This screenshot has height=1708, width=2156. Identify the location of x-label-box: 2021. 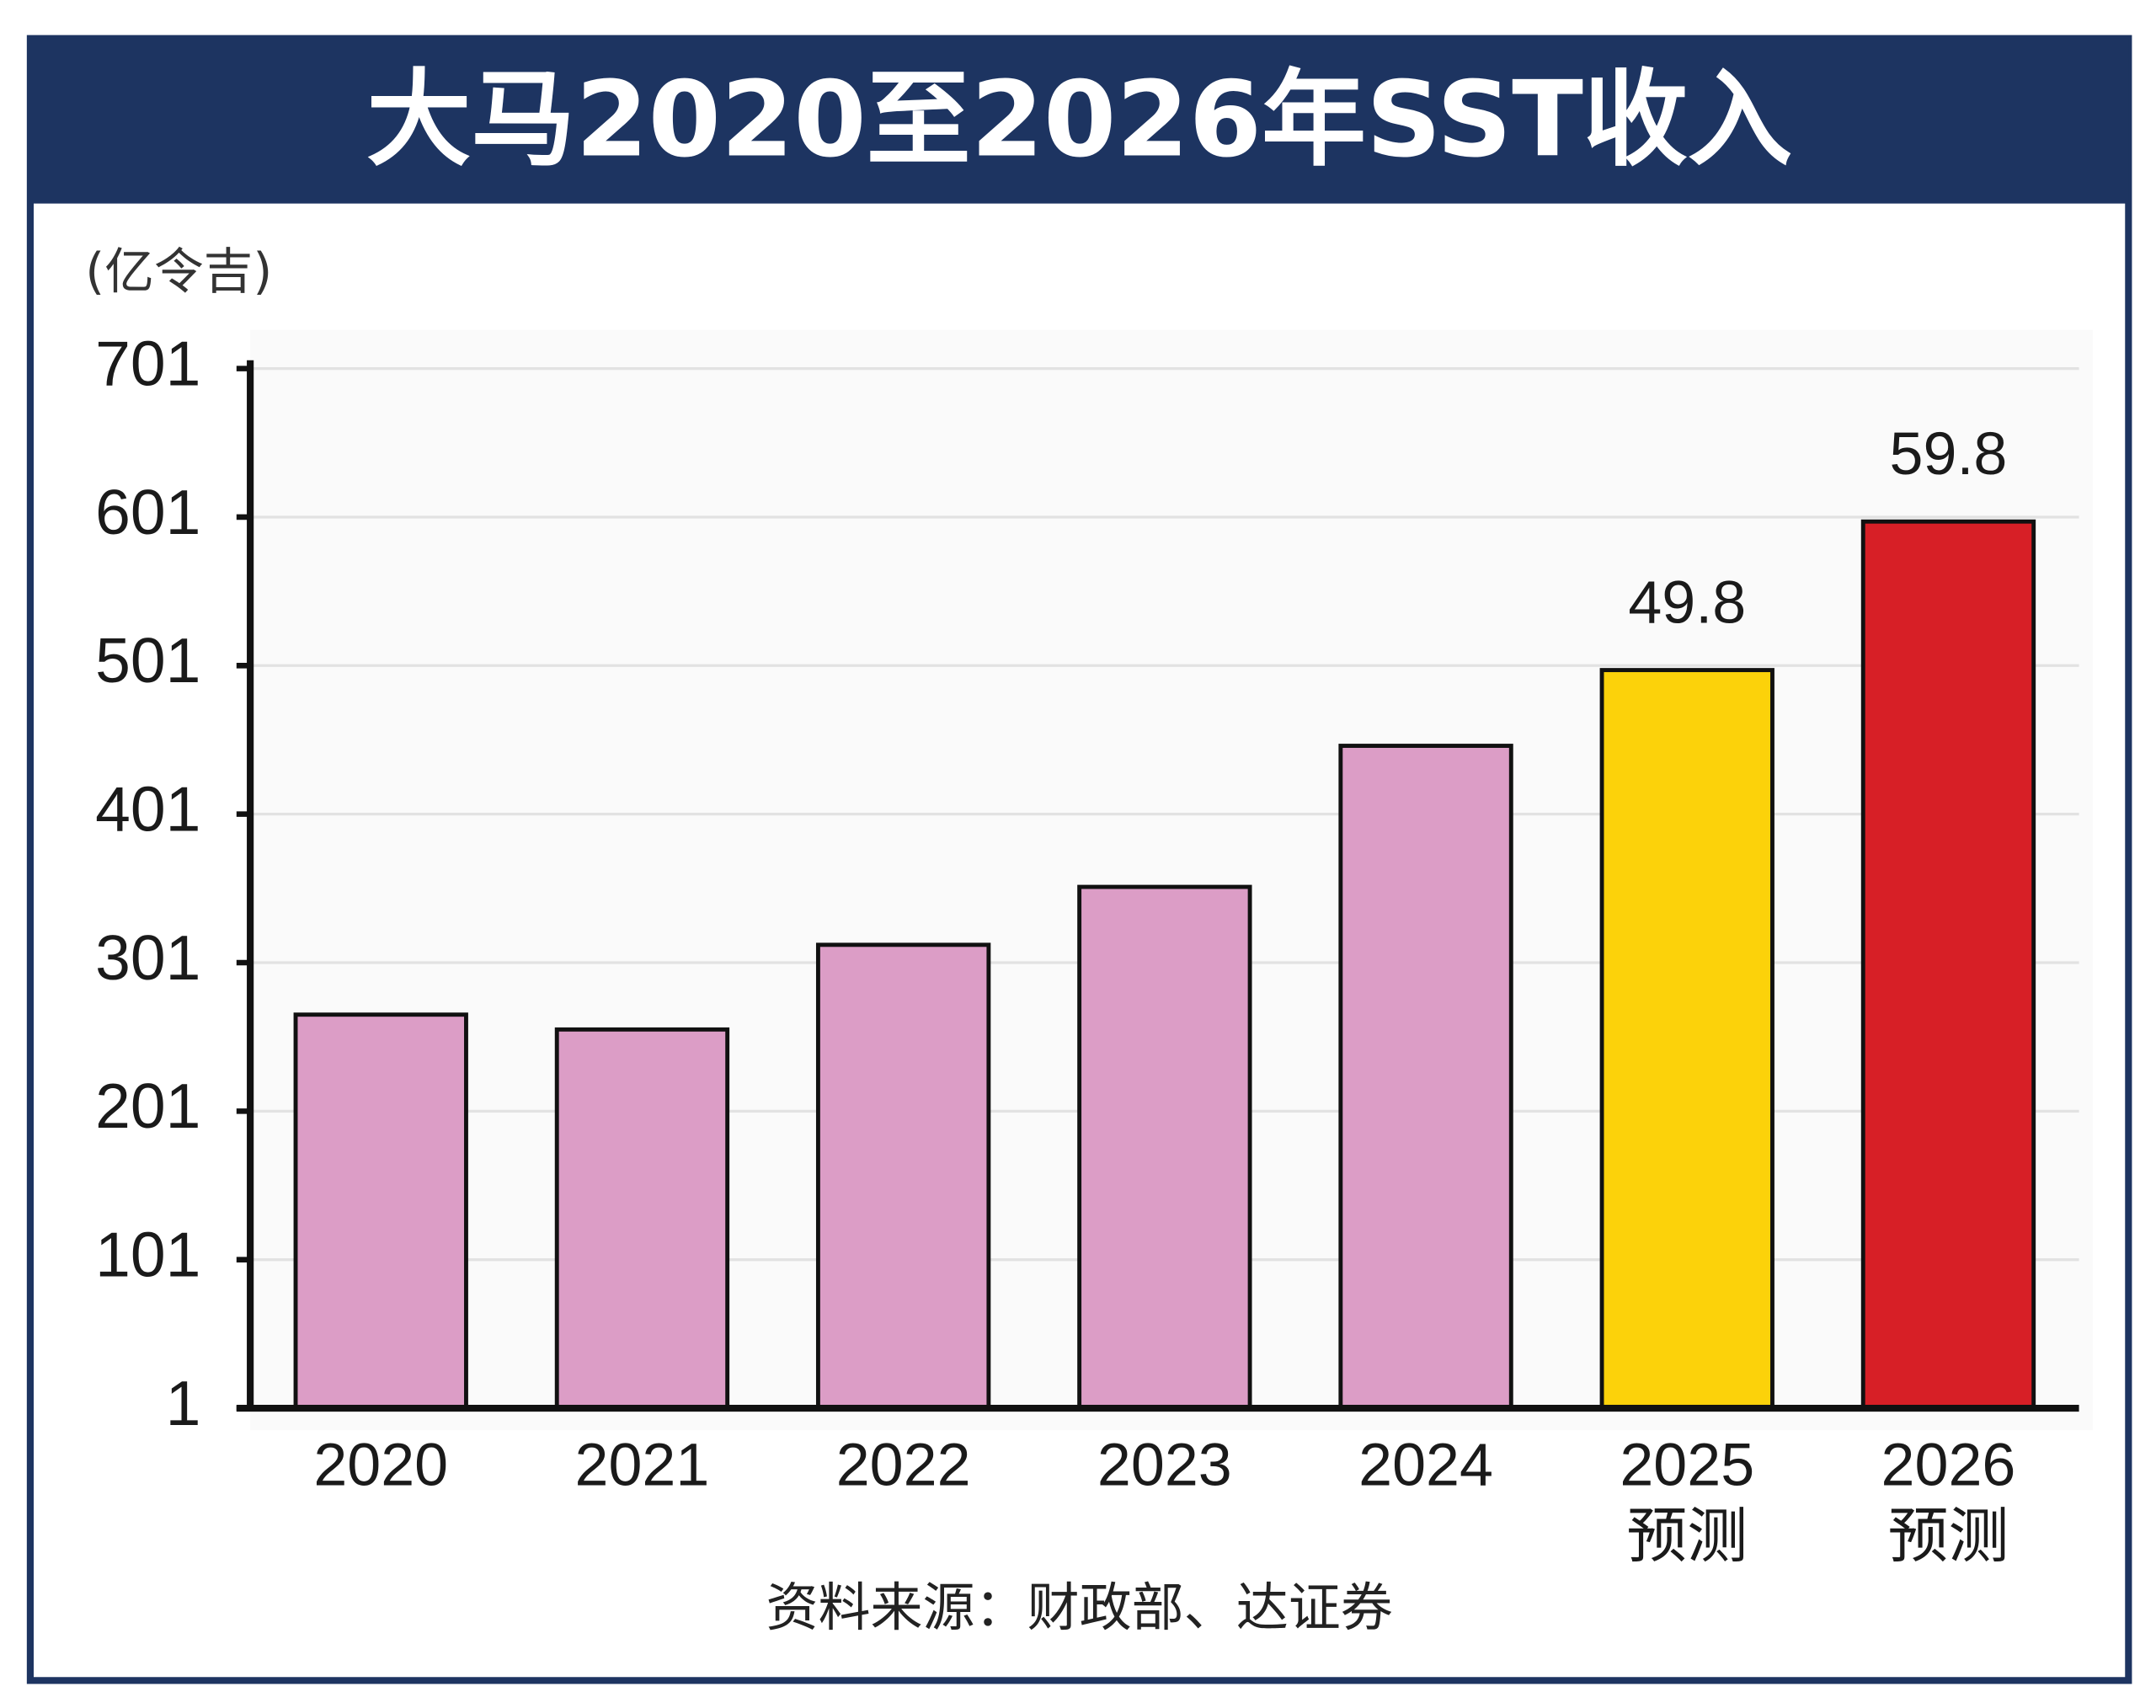
(642, 1465).